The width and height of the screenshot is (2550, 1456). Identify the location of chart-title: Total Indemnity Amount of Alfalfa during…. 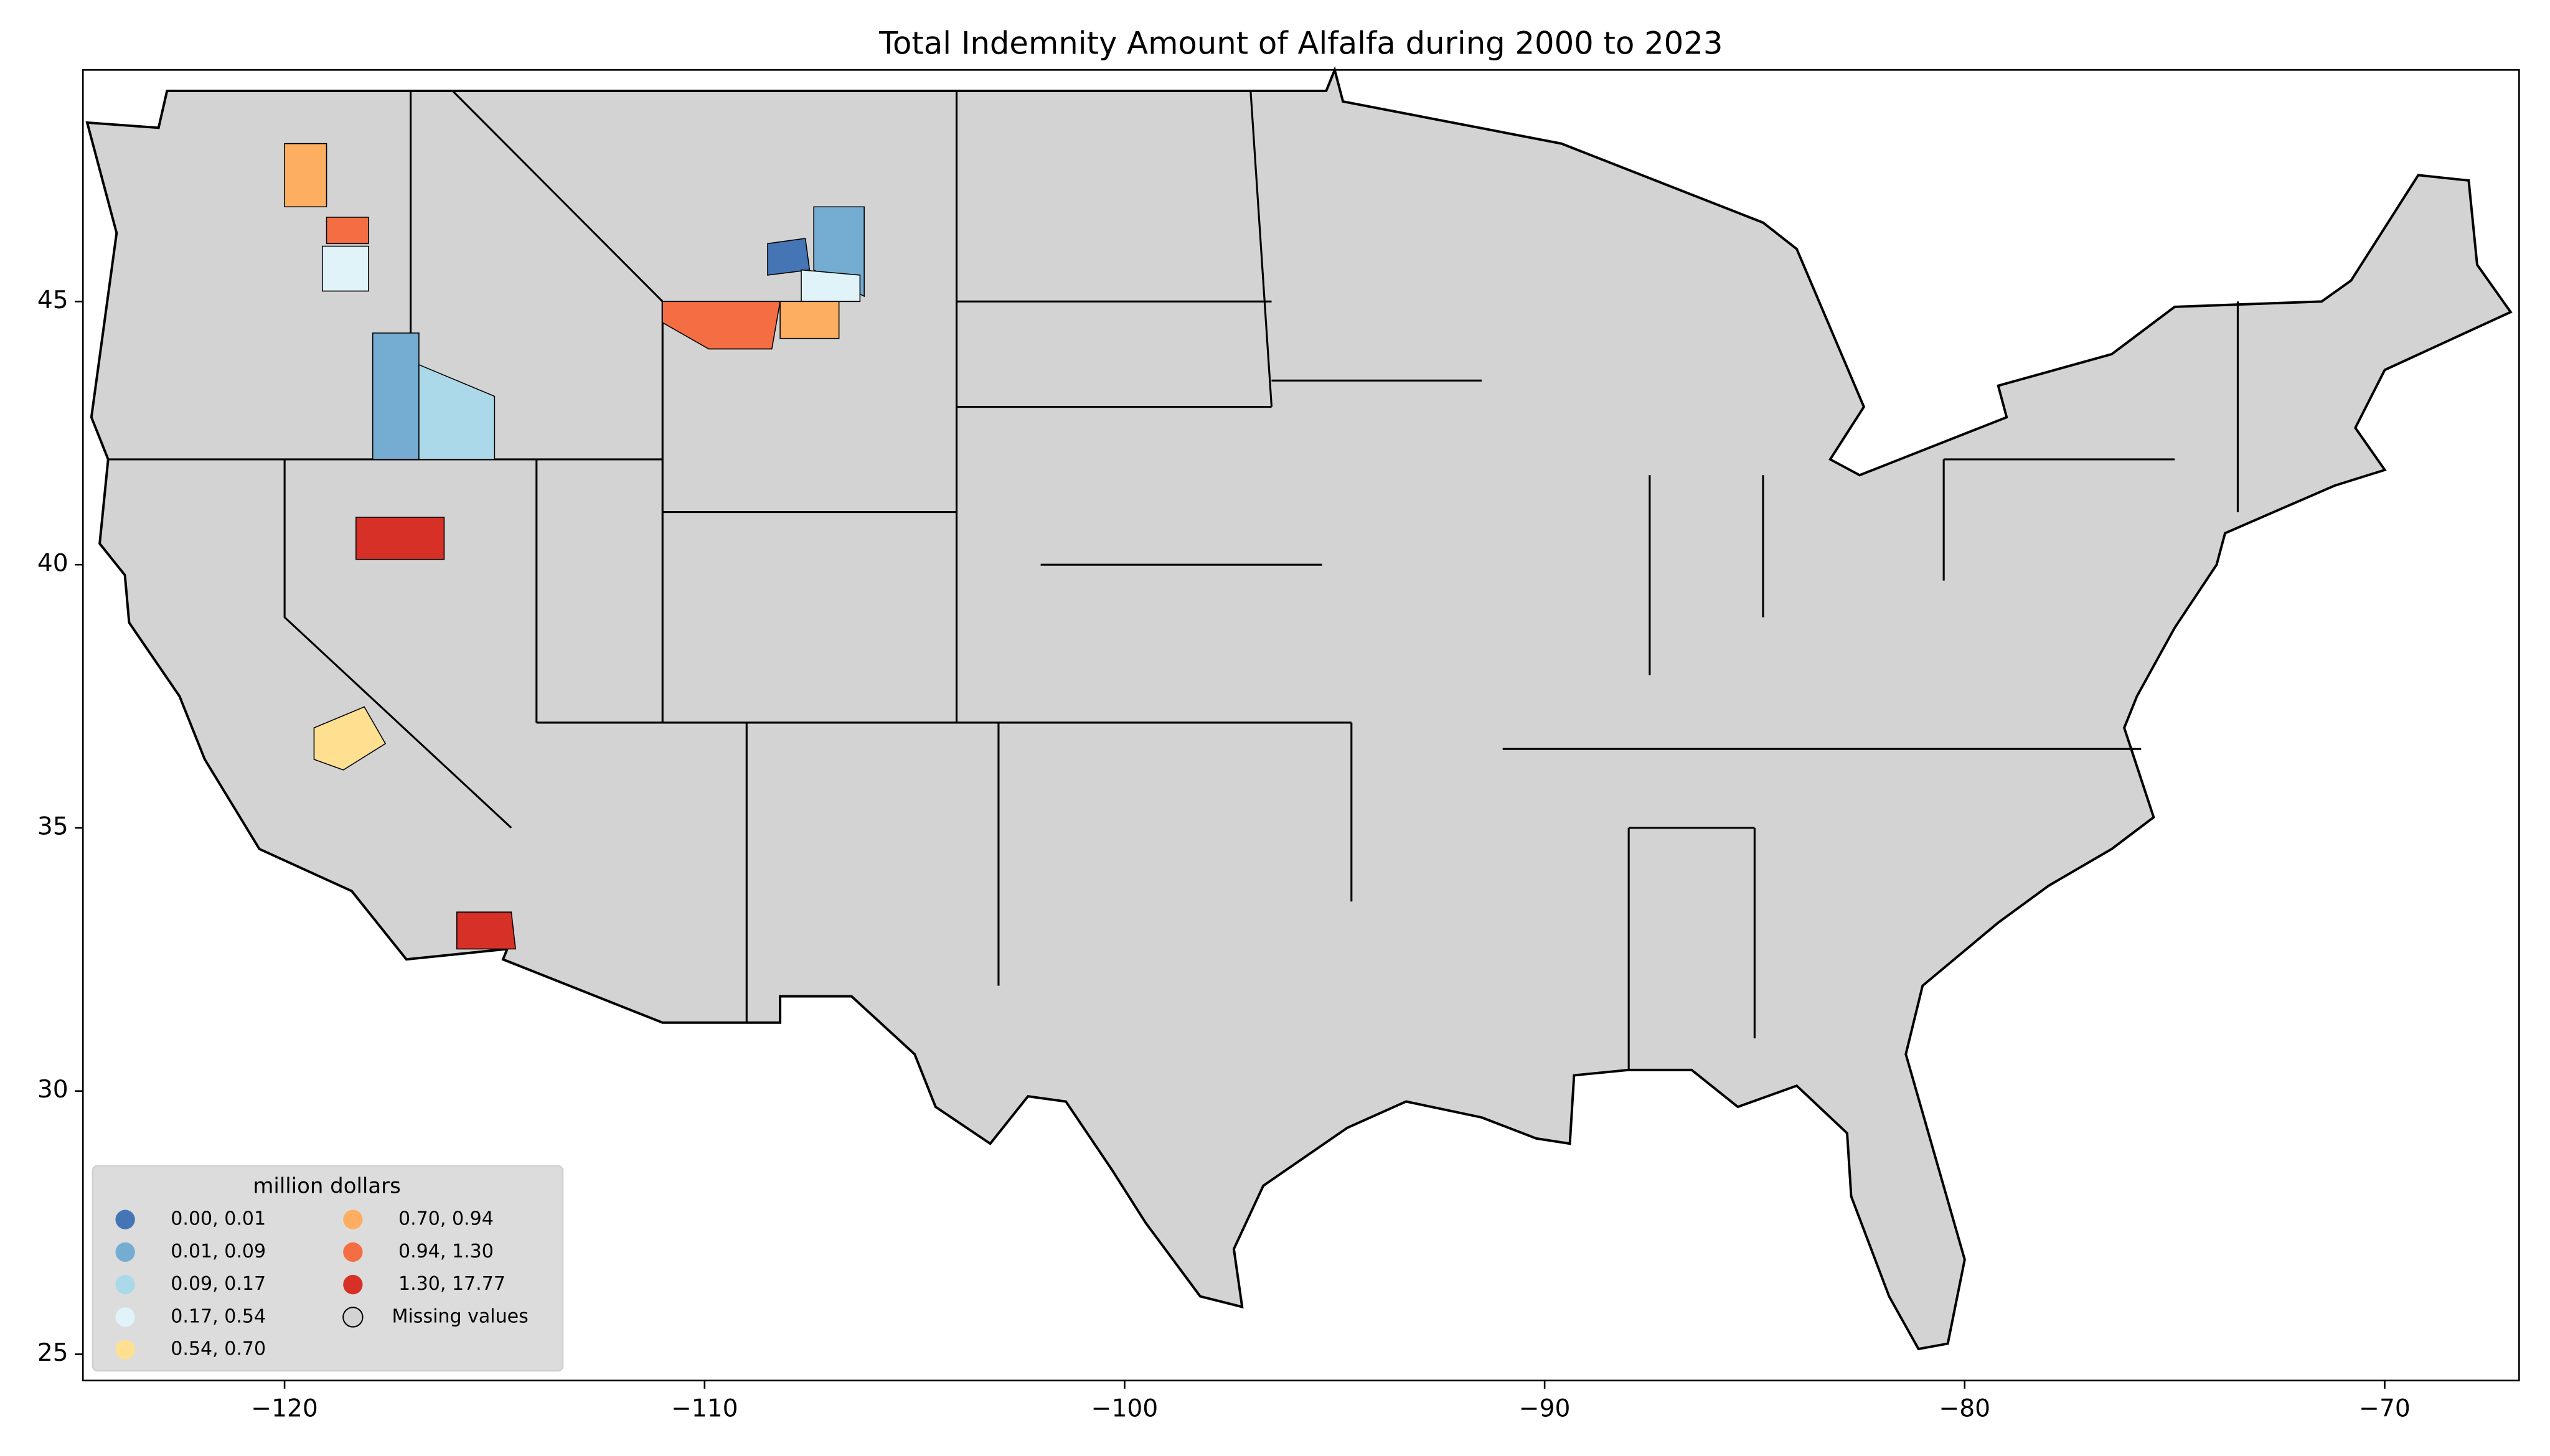
(1300, 44).